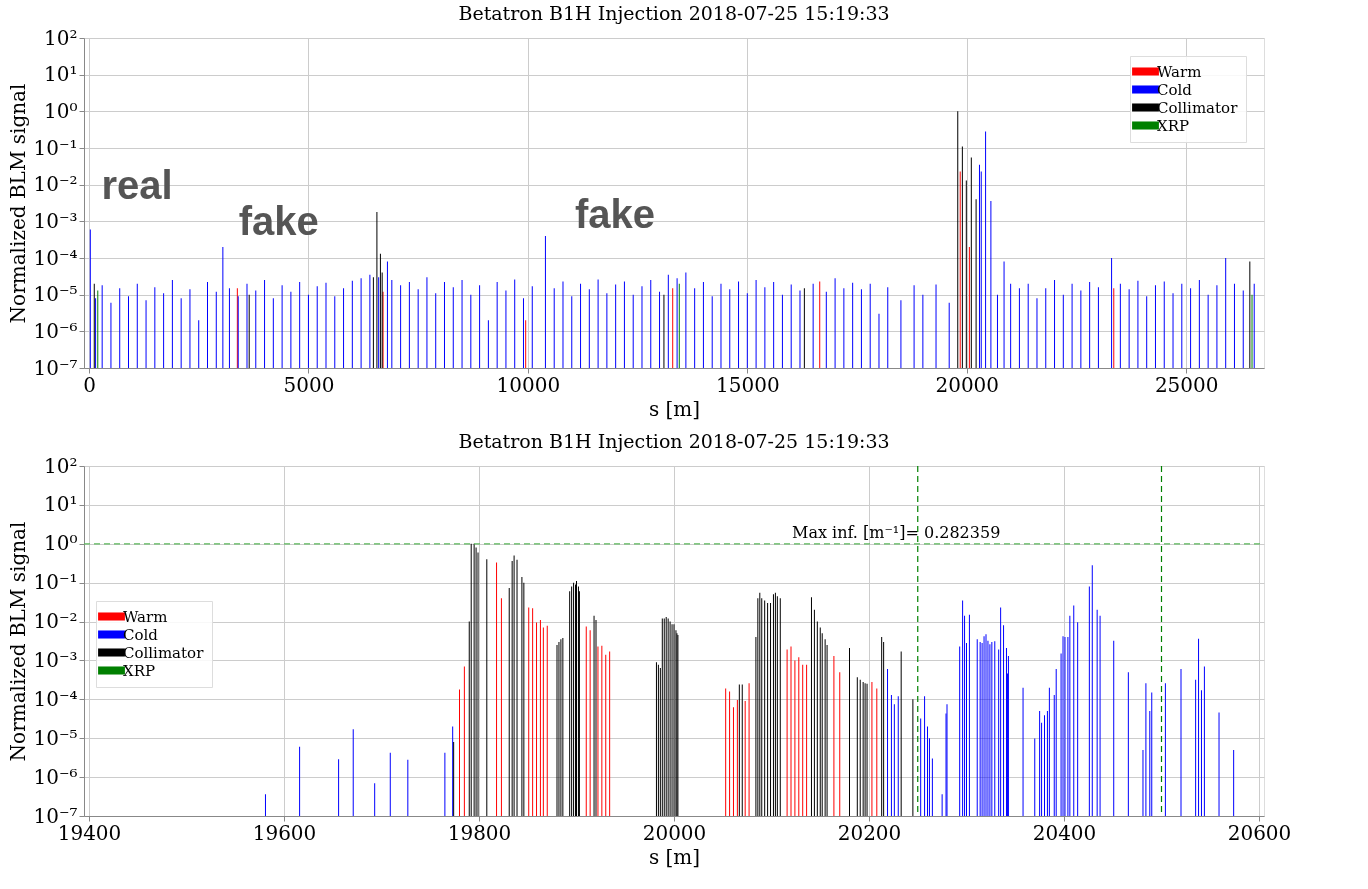  What do you see at coordinates (896, 532) in the screenshot?
I see `annotation: Max inf. [m⁻¹]= 0.282359` at bounding box center [896, 532].